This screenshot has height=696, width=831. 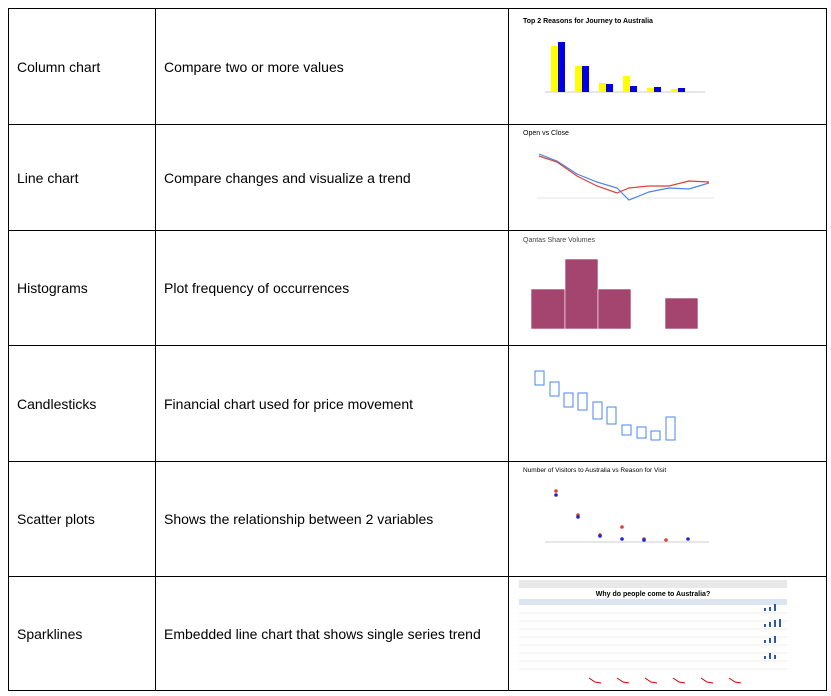 I want to click on candlestick-thumbnail, so click(x=605, y=405).